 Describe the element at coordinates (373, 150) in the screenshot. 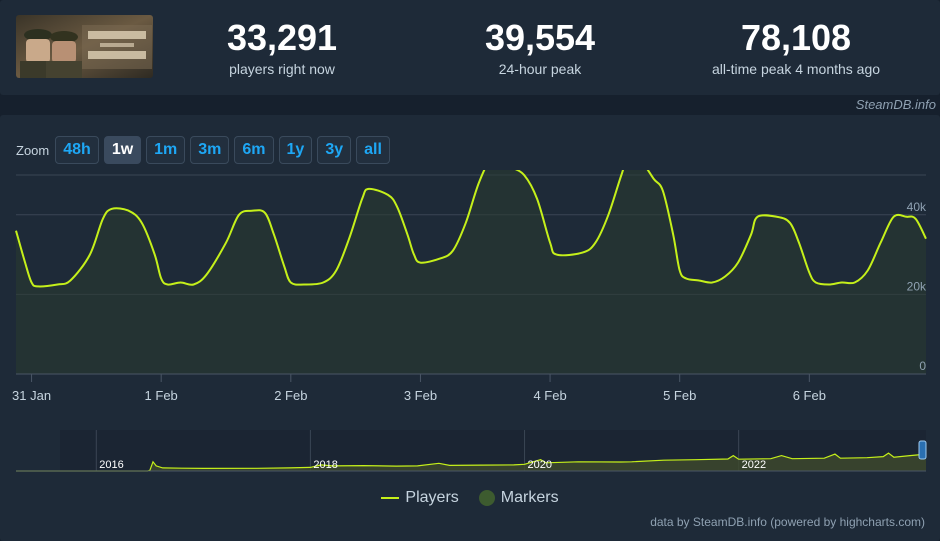

I see `zoom-all-button: all` at that location.